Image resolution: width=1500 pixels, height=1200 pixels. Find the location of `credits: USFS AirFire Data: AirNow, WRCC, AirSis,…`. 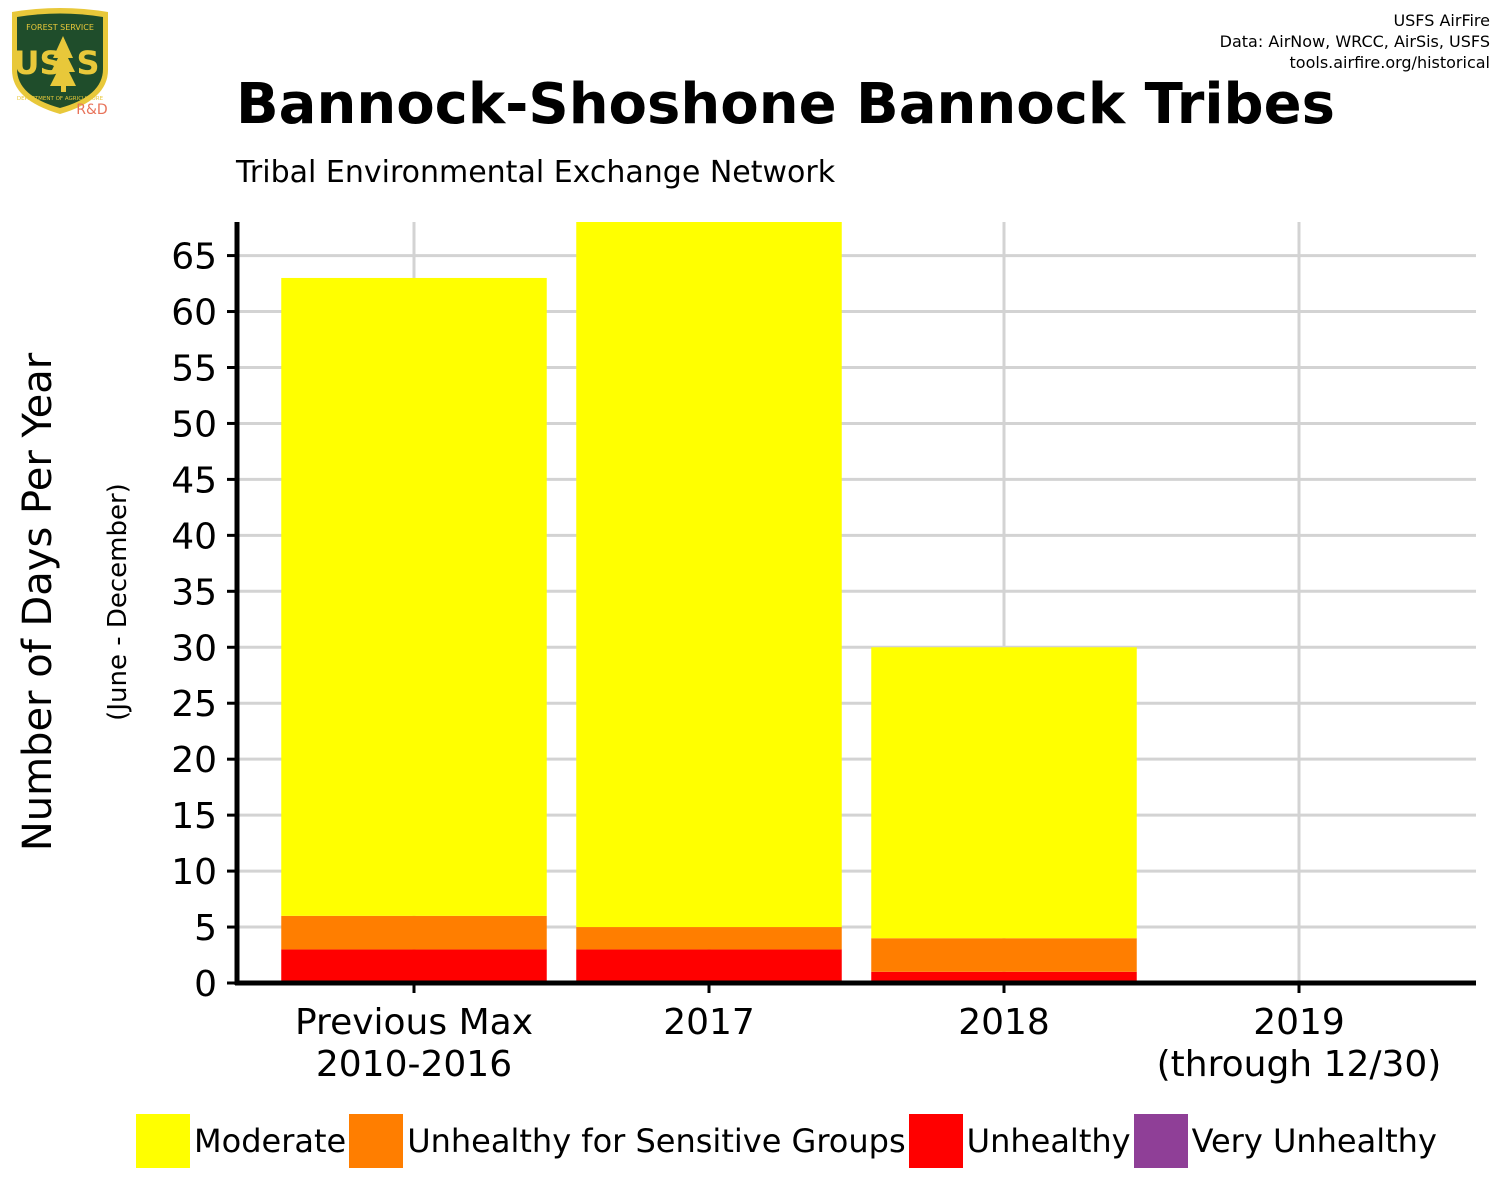

credits: USFS AirFire Data: AirNow, WRCC, AirSis,… is located at coordinates (1355, 41).